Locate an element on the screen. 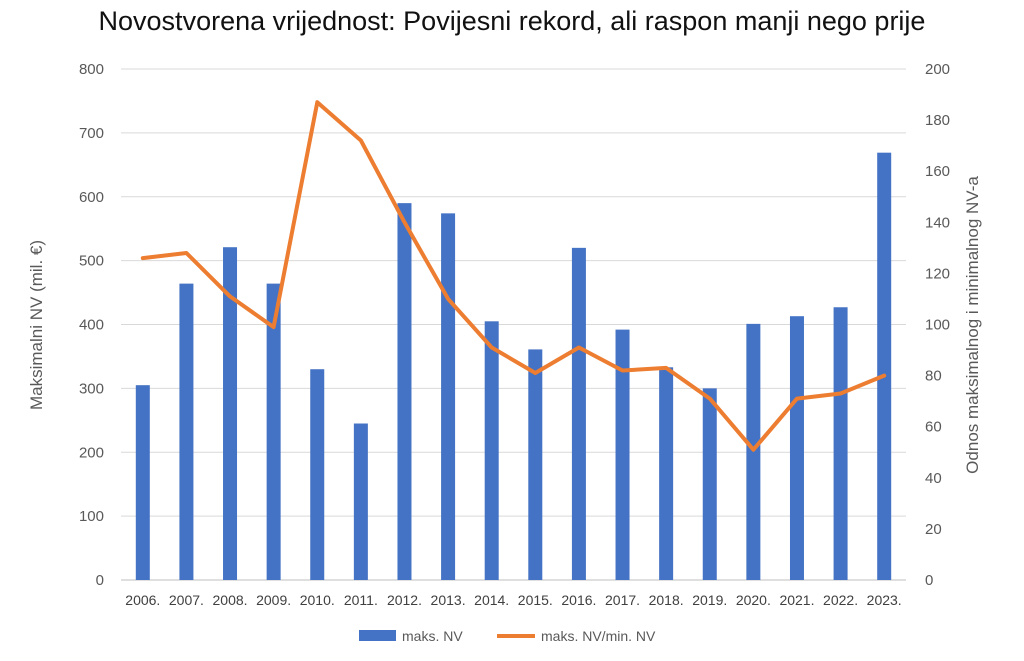 This screenshot has height=661, width=1024. left-tick-label: 300 is located at coordinates (91, 388).